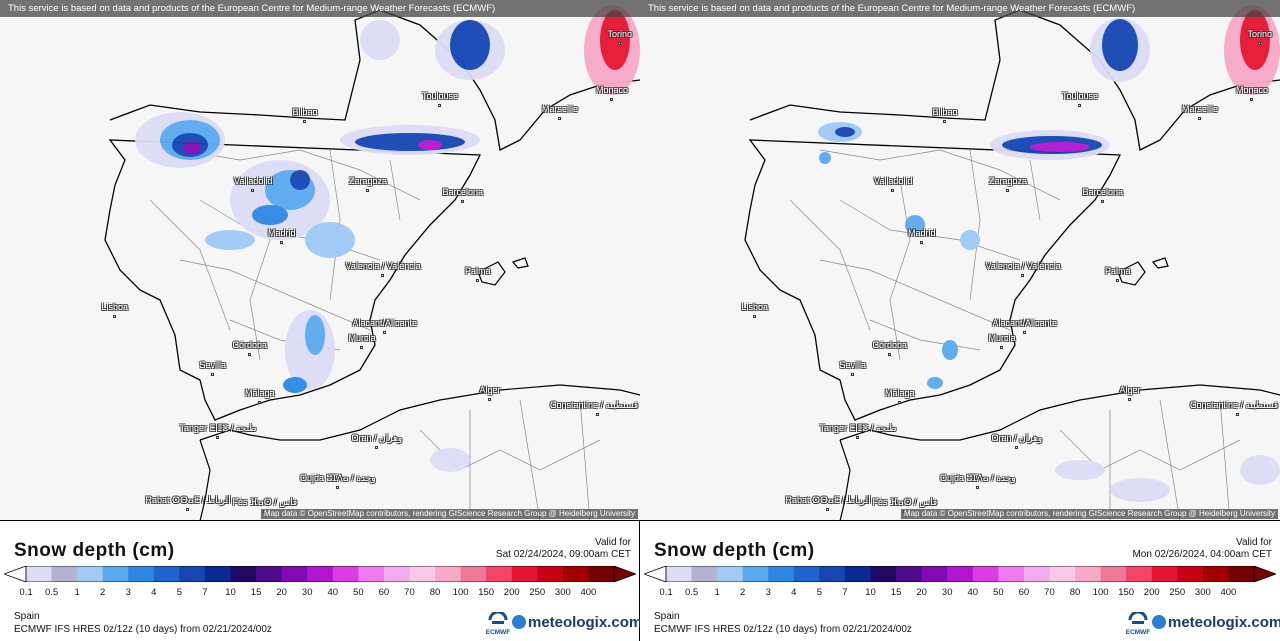 Image resolution: width=1280 pixels, height=641 pixels. What do you see at coordinates (947, 592) in the screenshot?
I see `legend-tick-label: 30` at bounding box center [947, 592].